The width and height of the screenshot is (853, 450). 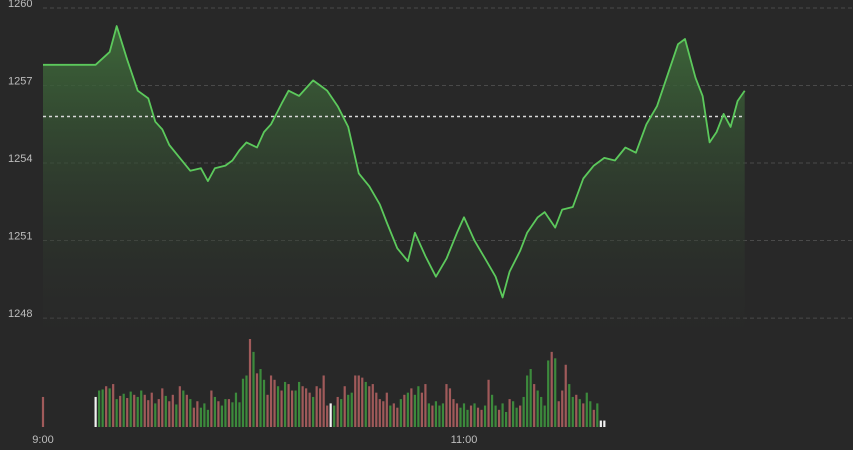 I want to click on y-tick-label: 1248, so click(x=20, y=314).